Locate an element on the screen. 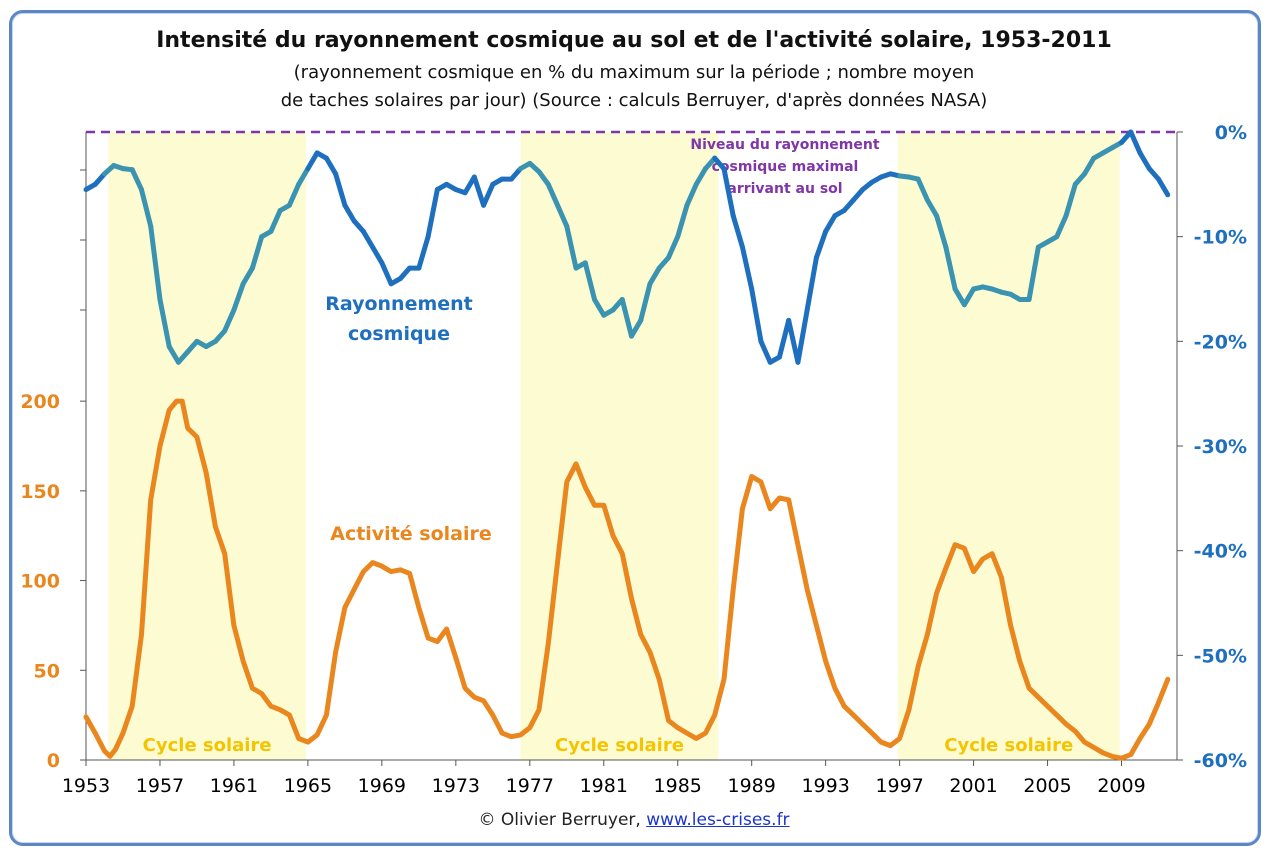 The height and width of the screenshot is (852, 1268). x-tick-label-9: 1989 is located at coordinates (752, 786).